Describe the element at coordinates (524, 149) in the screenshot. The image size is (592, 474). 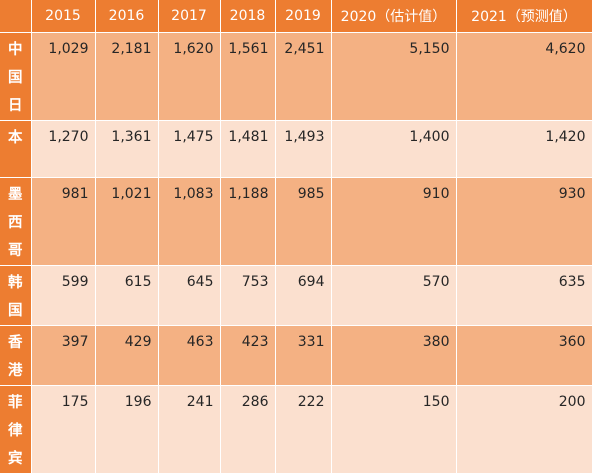
I see `value-cell: 1,420` at that location.